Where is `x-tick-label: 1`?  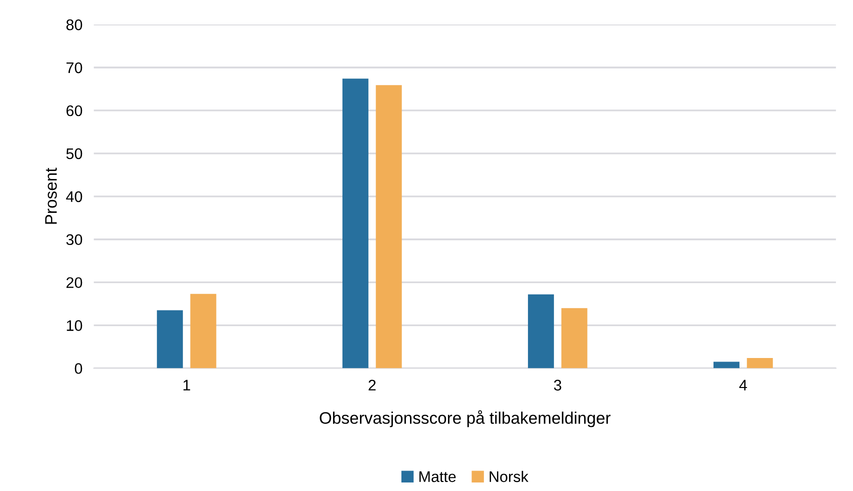
x-tick-label: 1 is located at coordinates (187, 385).